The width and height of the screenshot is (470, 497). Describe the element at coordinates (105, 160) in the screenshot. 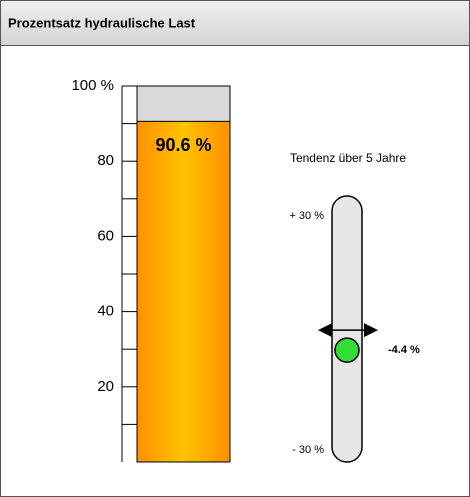

I see `y-tick-label: 80` at that location.